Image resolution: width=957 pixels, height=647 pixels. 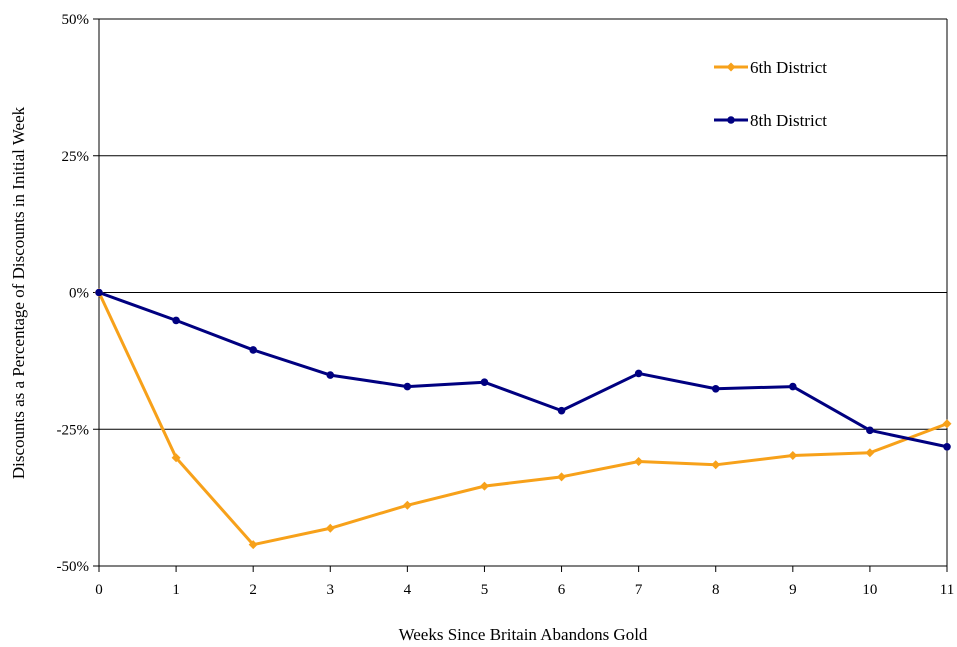 I want to click on legend-entry: 6th District, so click(x=770, y=67).